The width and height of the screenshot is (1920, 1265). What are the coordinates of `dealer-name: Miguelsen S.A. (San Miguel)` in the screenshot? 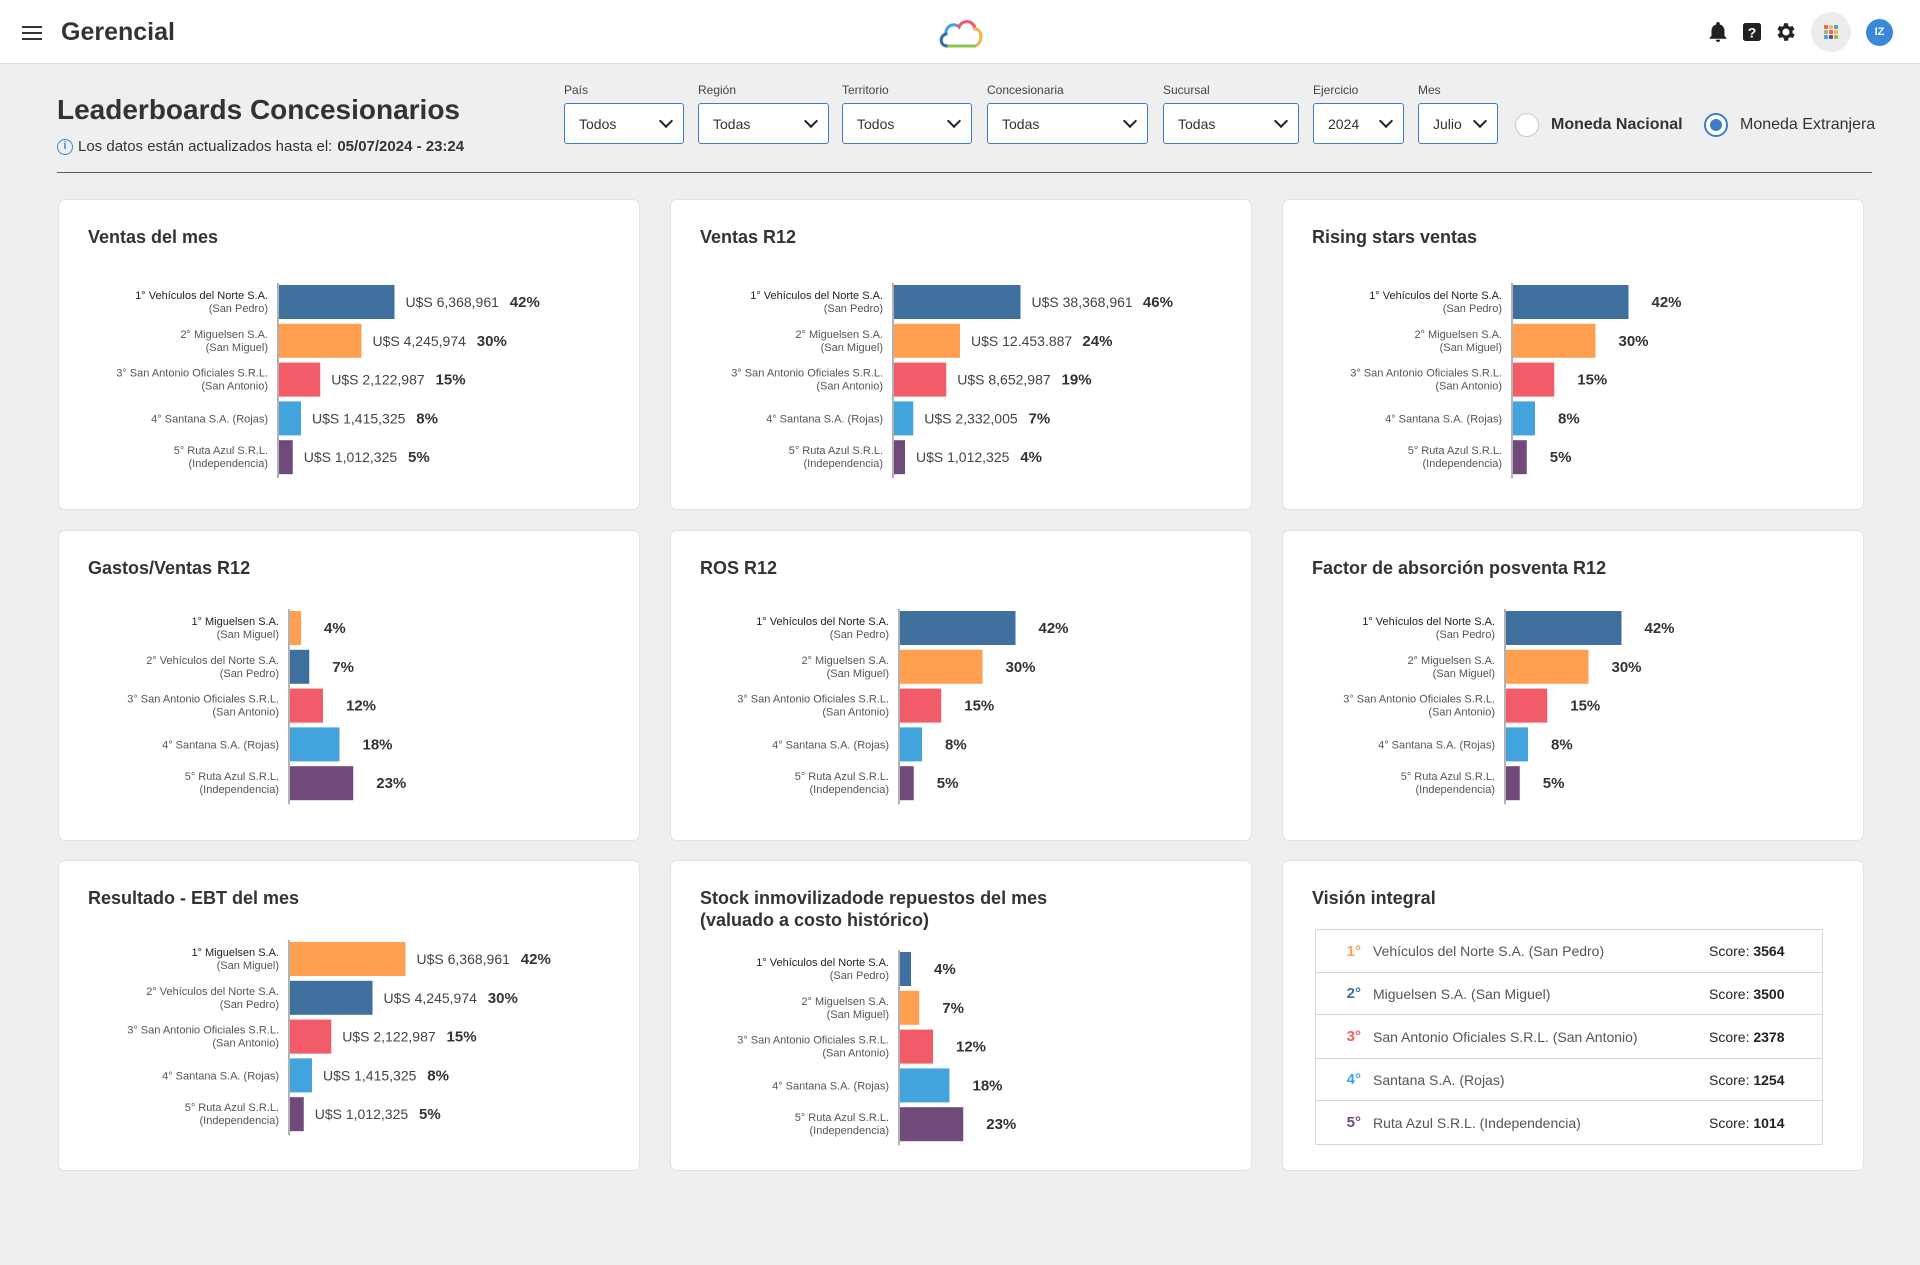 It's located at (1462, 993).